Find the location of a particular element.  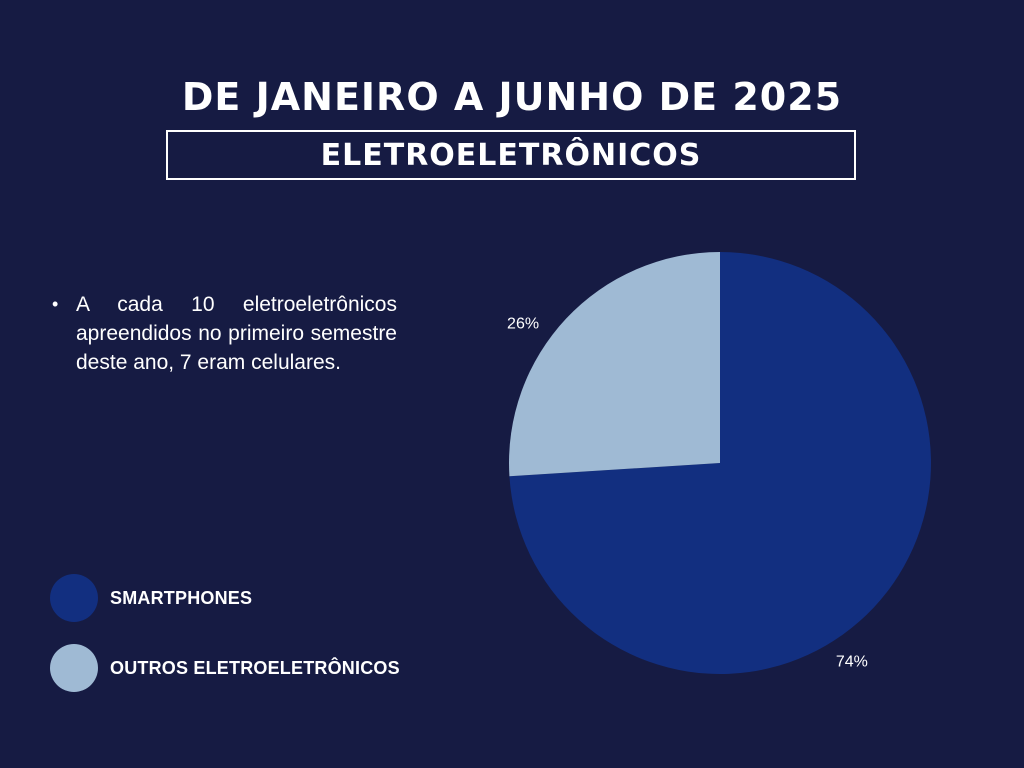

legend-label-smartphones: SMARTPHONES is located at coordinates (181, 597).